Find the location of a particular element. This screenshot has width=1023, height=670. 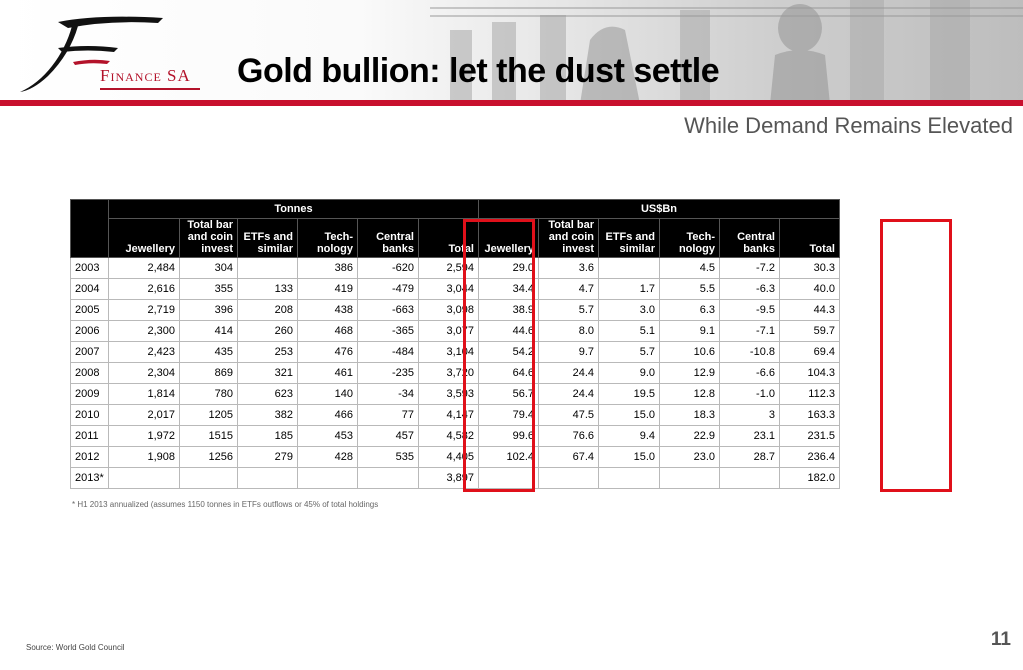

year-cell: 2006 is located at coordinates (89, 331).